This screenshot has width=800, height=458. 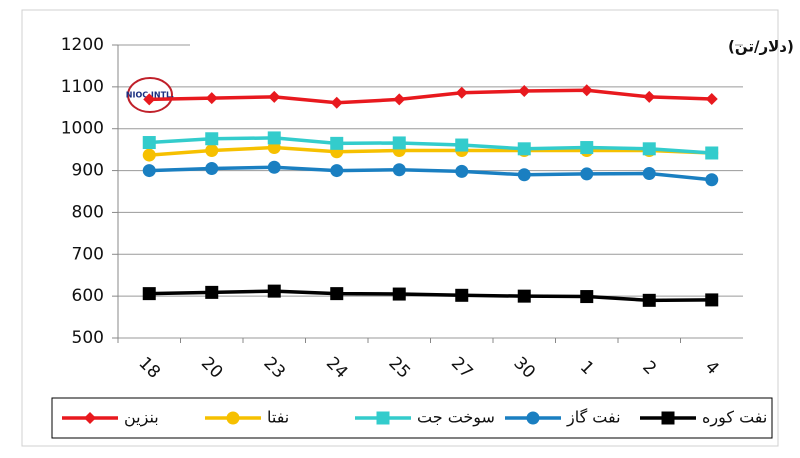 I want to click on legend-item: نفت کوره, so click(x=703, y=418).